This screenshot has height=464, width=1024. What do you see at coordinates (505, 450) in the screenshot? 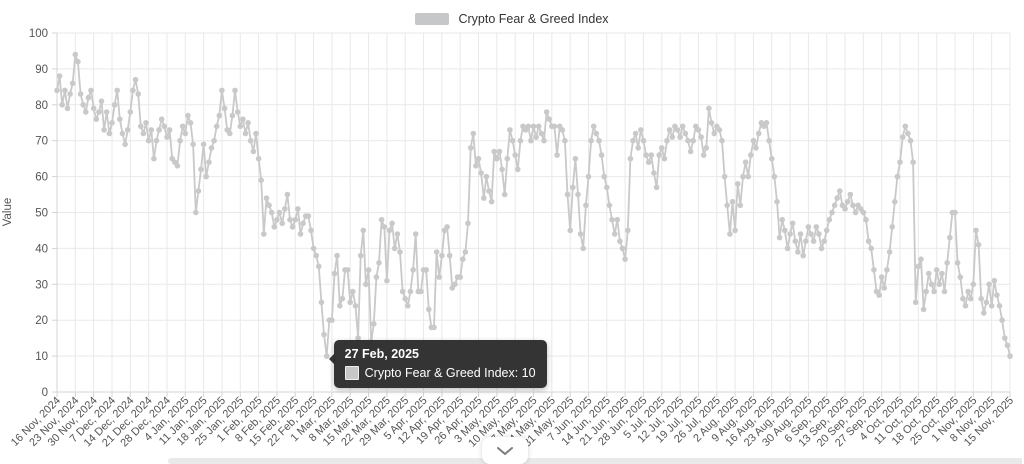
I see `collapse-button` at bounding box center [505, 450].